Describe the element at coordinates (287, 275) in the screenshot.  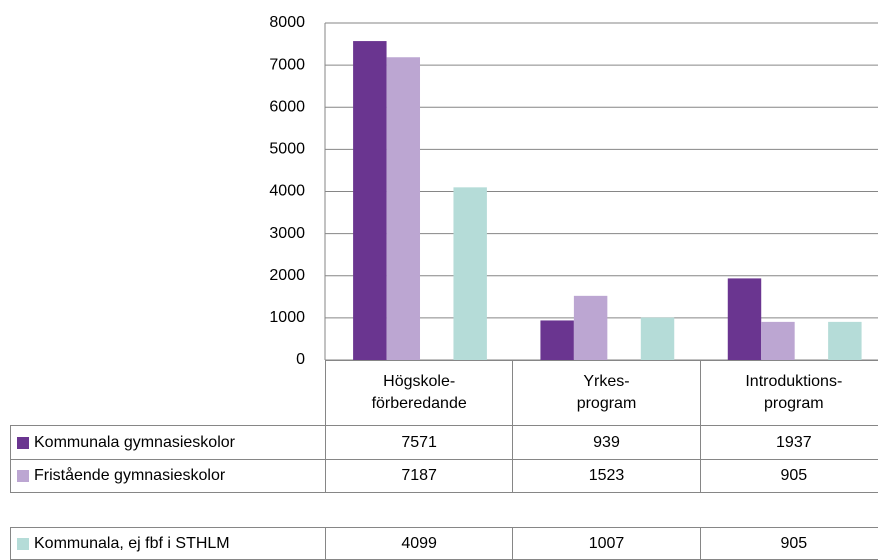
I see `y-tick-label: 2000` at that location.